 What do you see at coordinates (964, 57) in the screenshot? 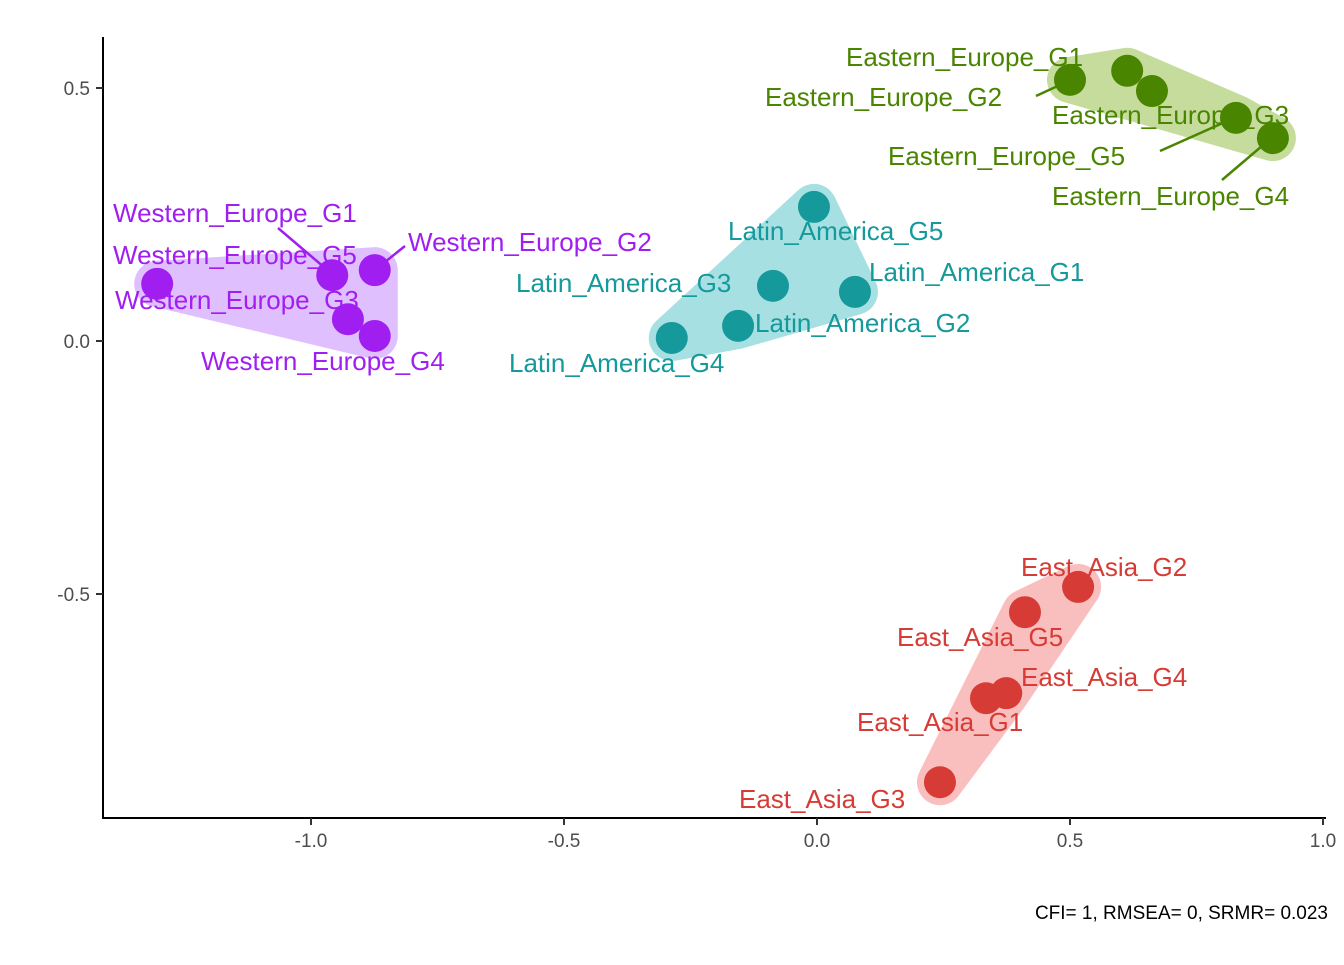
I see `point-label: Eastern_Europe_G1` at bounding box center [964, 57].